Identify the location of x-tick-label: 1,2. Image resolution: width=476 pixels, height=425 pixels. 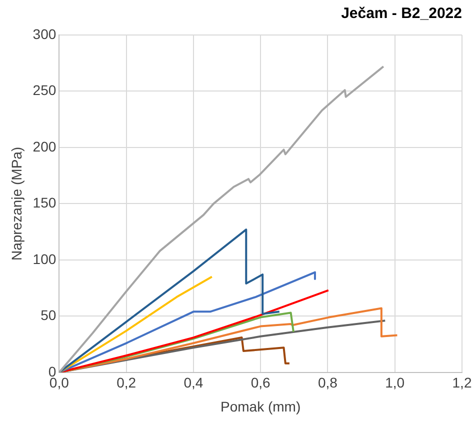
(462, 382).